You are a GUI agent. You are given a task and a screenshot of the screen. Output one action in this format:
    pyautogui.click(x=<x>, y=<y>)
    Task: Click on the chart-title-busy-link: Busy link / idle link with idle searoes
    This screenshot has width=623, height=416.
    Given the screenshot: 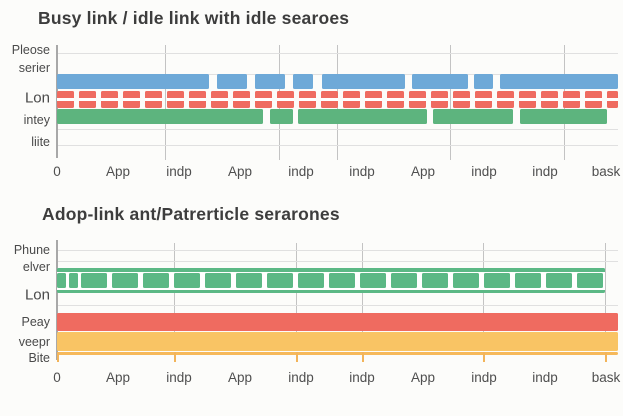 What is the action you would take?
    pyautogui.click(x=194, y=18)
    